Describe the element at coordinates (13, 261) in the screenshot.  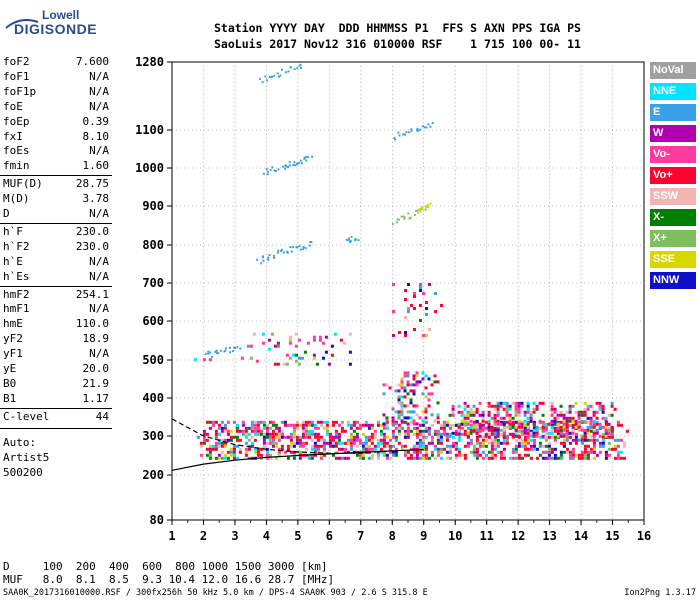
I see `param-name: h`E` at that location.